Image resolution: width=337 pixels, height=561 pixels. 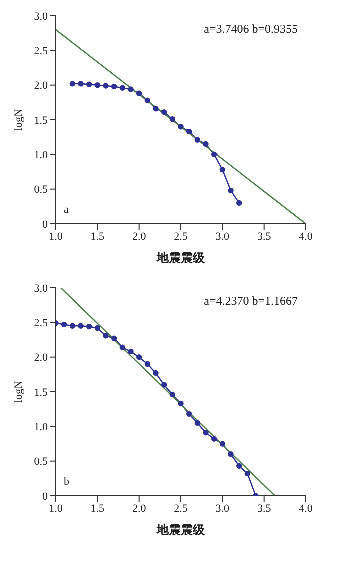 What do you see at coordinates (251, 29) in the screenshot?
I see `annotation: a=3.7406 b=0.9355` at bounding box center [251, 29].